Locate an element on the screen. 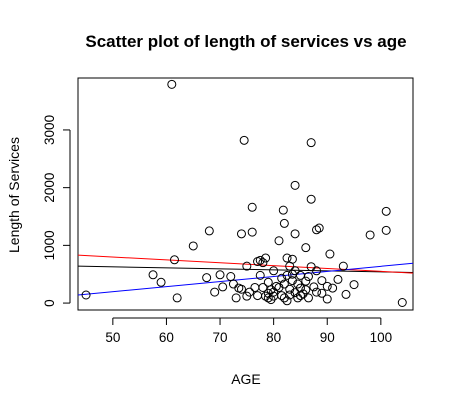 The width and height of the screenshot is (454, 407). y-tick-label: 3000 is located at coordinates (49, 130).